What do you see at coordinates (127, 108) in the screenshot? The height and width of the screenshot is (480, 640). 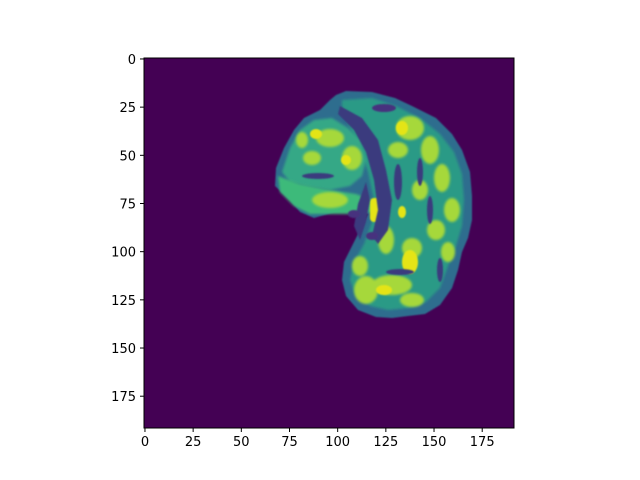 I see `y-tick-label: 25` at bounding box center [127, 108].